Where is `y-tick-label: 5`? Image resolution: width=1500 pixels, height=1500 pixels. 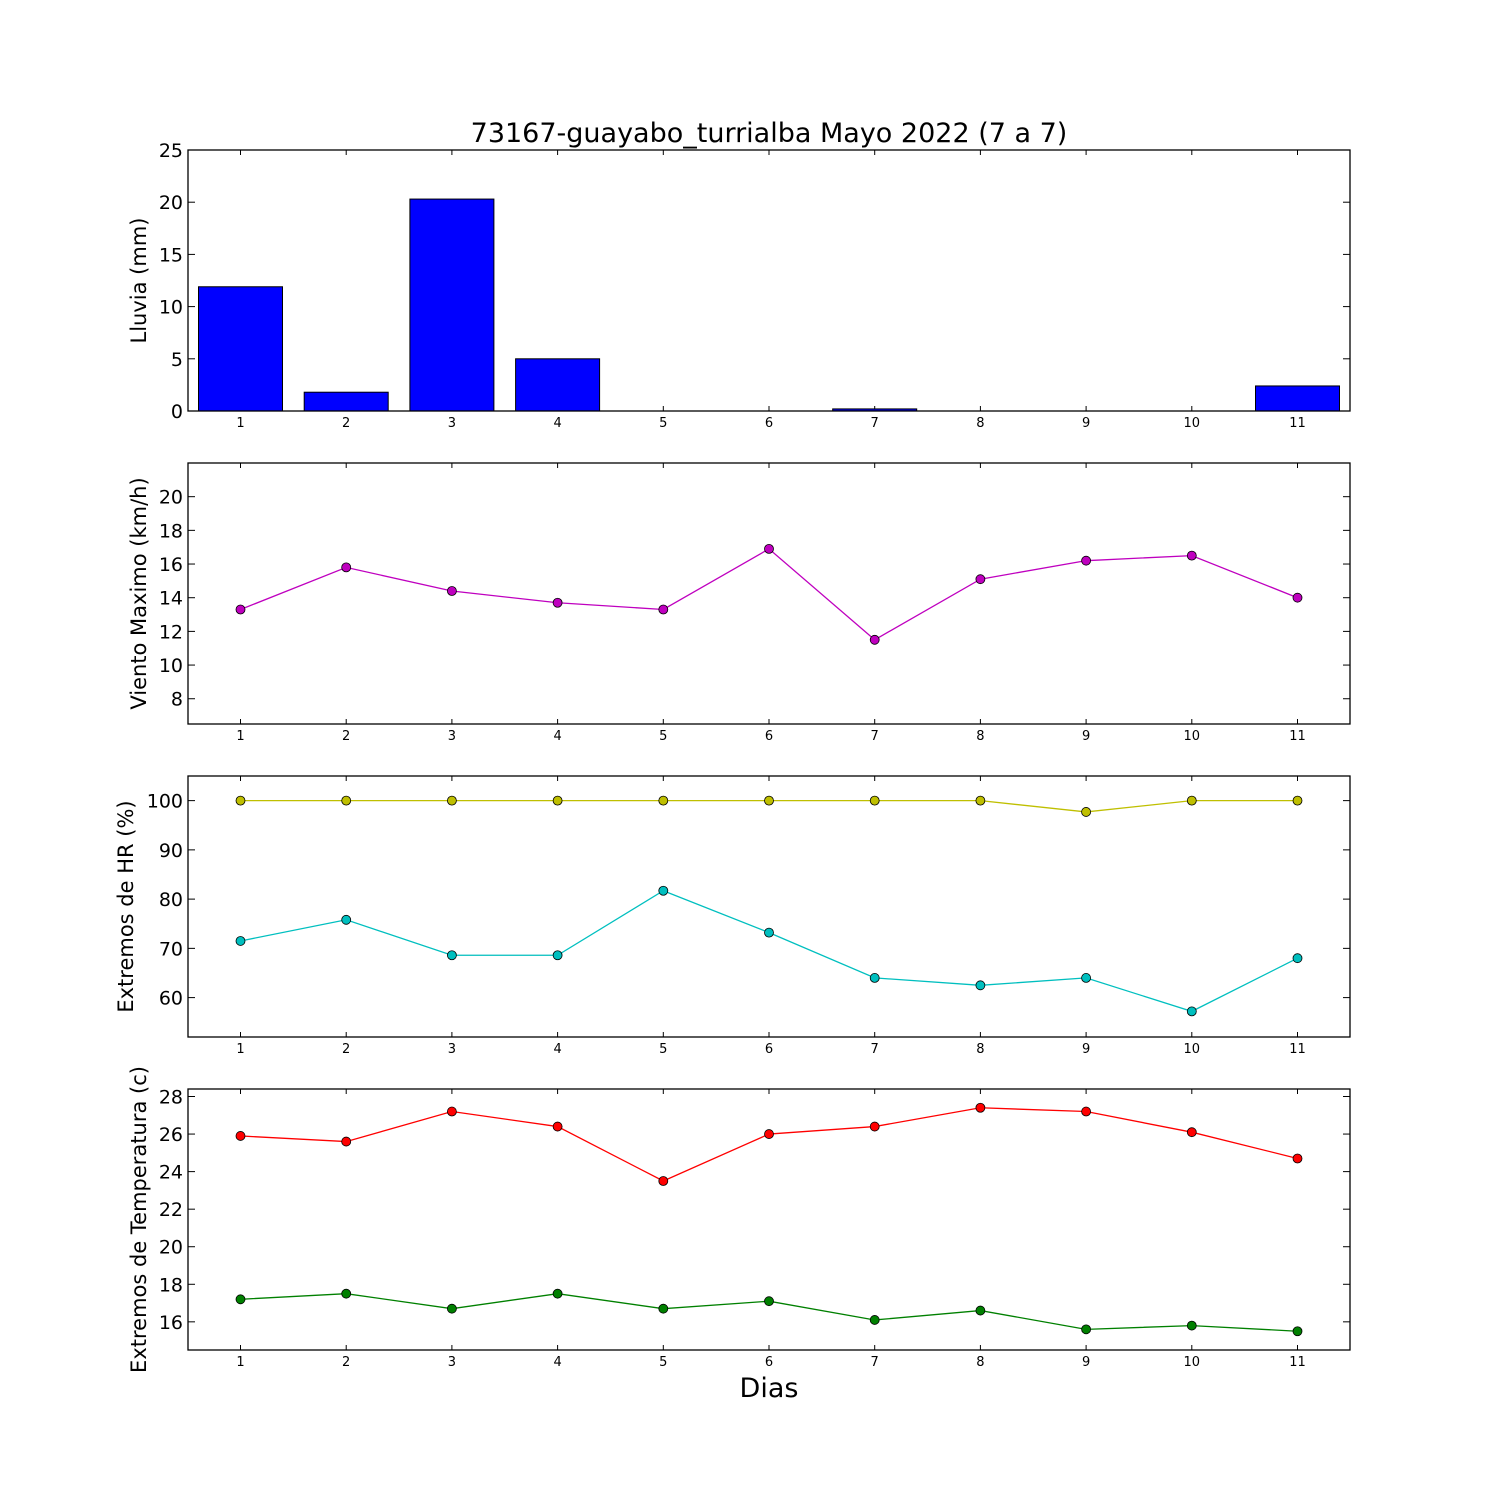 y-tick-label: 5 is located at coordinates (177, 360).